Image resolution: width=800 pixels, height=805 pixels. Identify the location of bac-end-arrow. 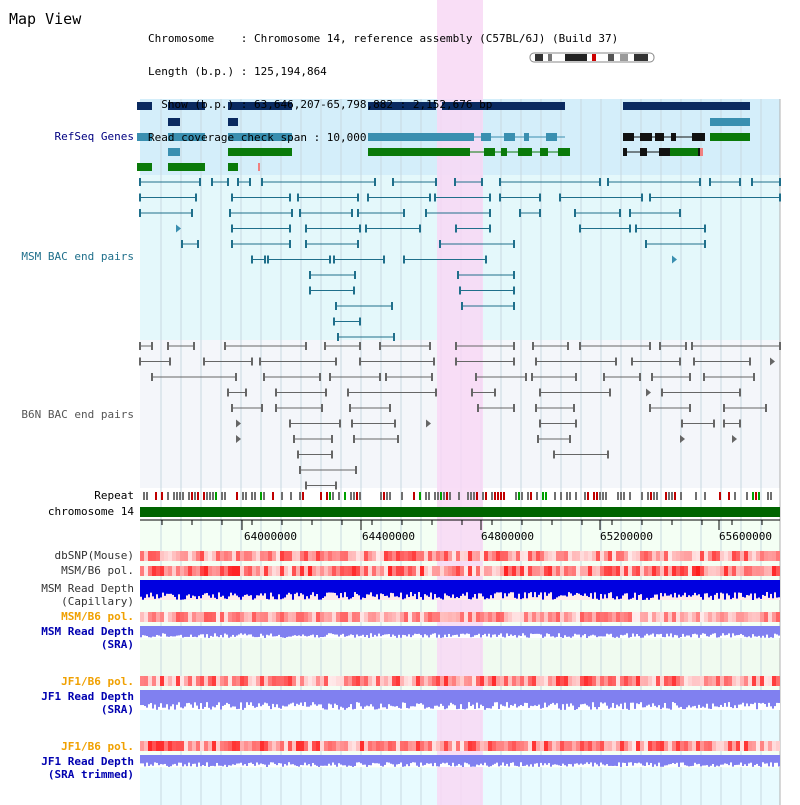
(734, 439).